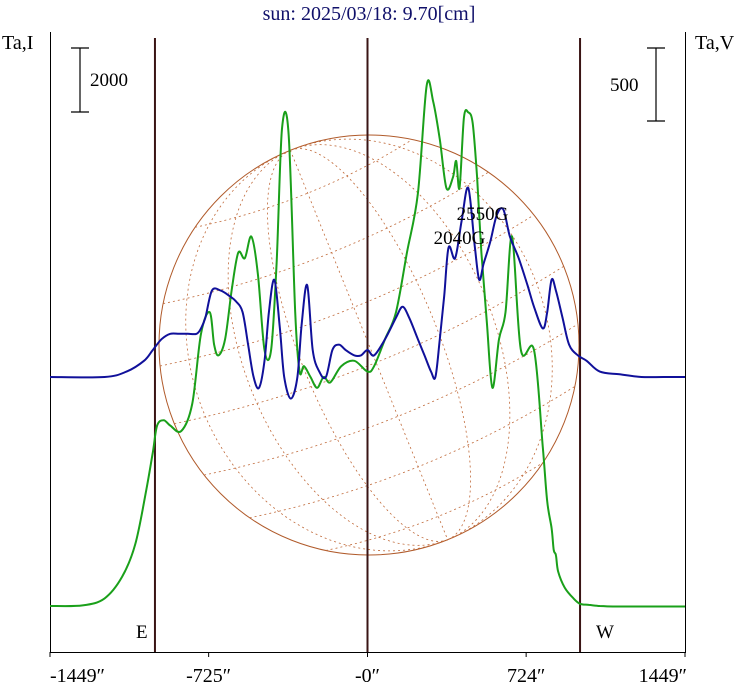 The height and width of the screenshot is (689, 739). What do you see at coordinates (17, 43) in the screenshot?
I see `left-axis-label: Ta,I` at bounding box center [17, 43].